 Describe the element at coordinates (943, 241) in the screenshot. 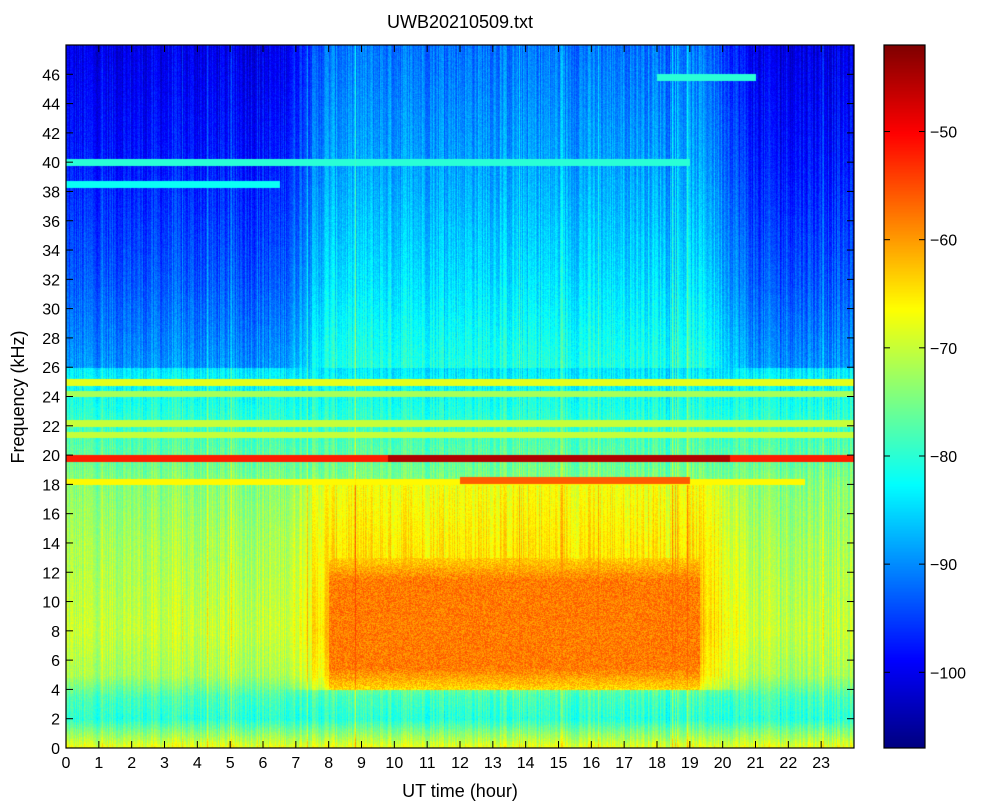

I see `colorbar-tick-label: −60` at that location.